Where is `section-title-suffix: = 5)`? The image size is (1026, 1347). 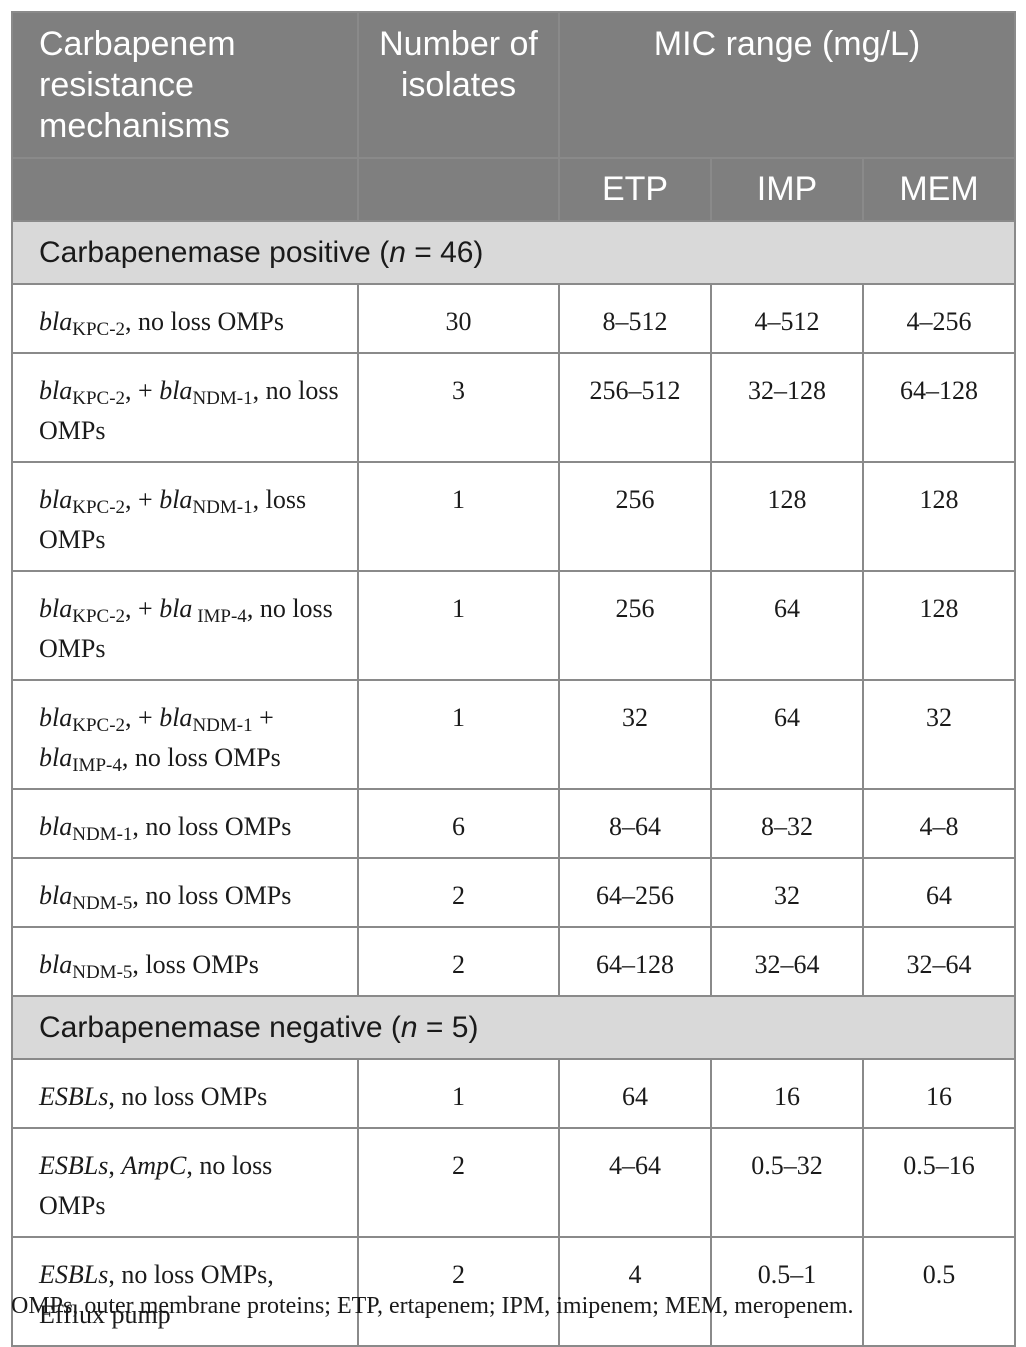 section-title-suffix: = 5) is located at coordinates (448, 1027).